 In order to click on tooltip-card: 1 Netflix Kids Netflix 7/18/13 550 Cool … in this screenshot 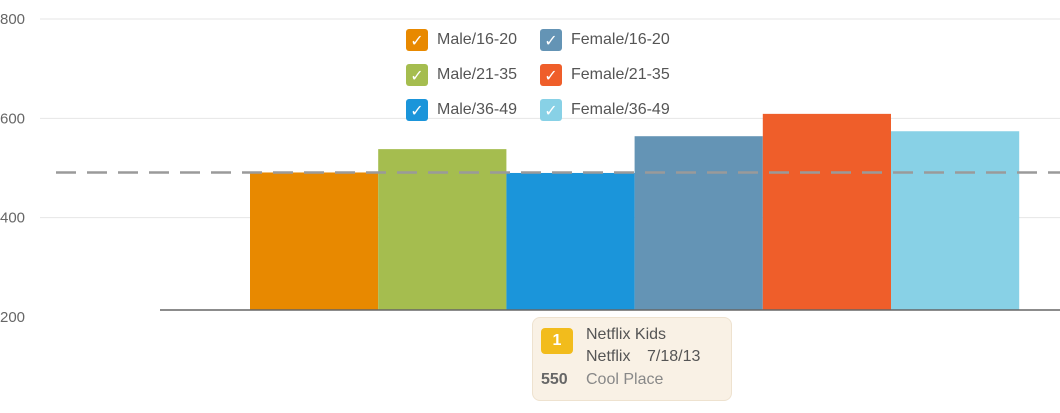, I will do `click(632, 359)`.